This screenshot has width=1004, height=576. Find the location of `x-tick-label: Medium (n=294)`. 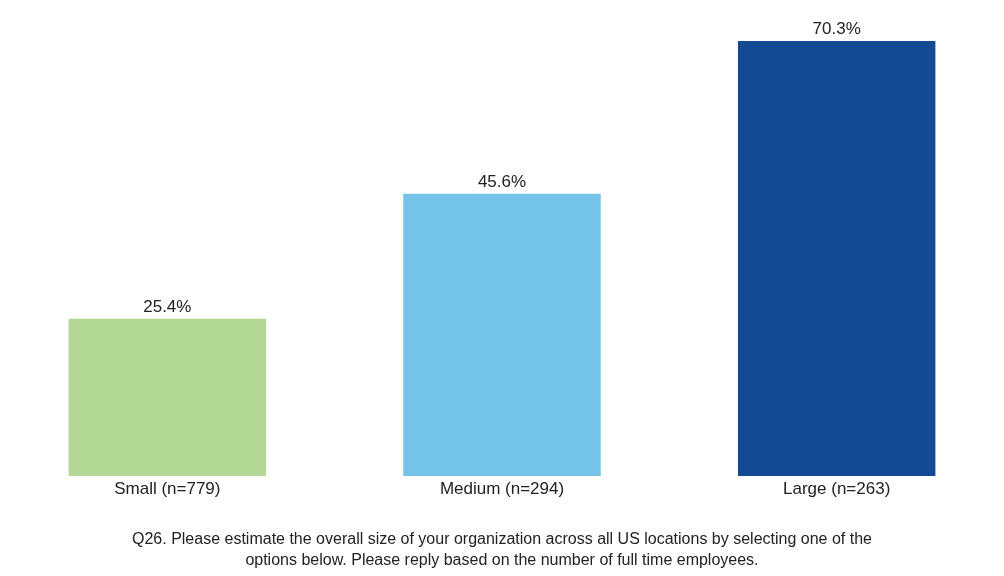

x-tick-label: Medium (n=294) is located at coordinates (502, 488).